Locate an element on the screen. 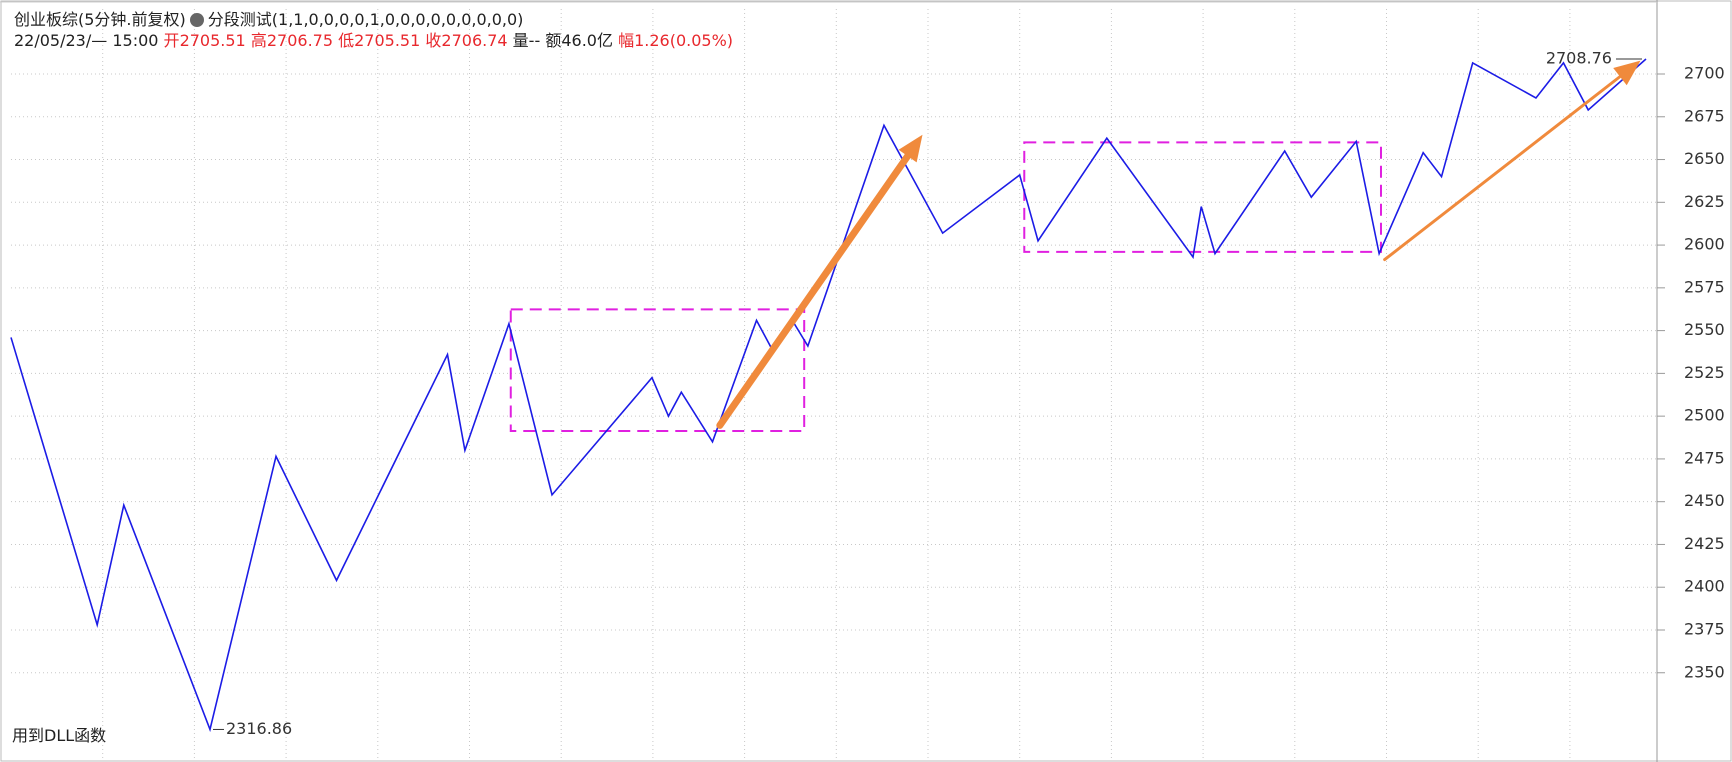 This screenshot has height=762, width=1732. low-label: 低 is located at coordinates (346, 40).